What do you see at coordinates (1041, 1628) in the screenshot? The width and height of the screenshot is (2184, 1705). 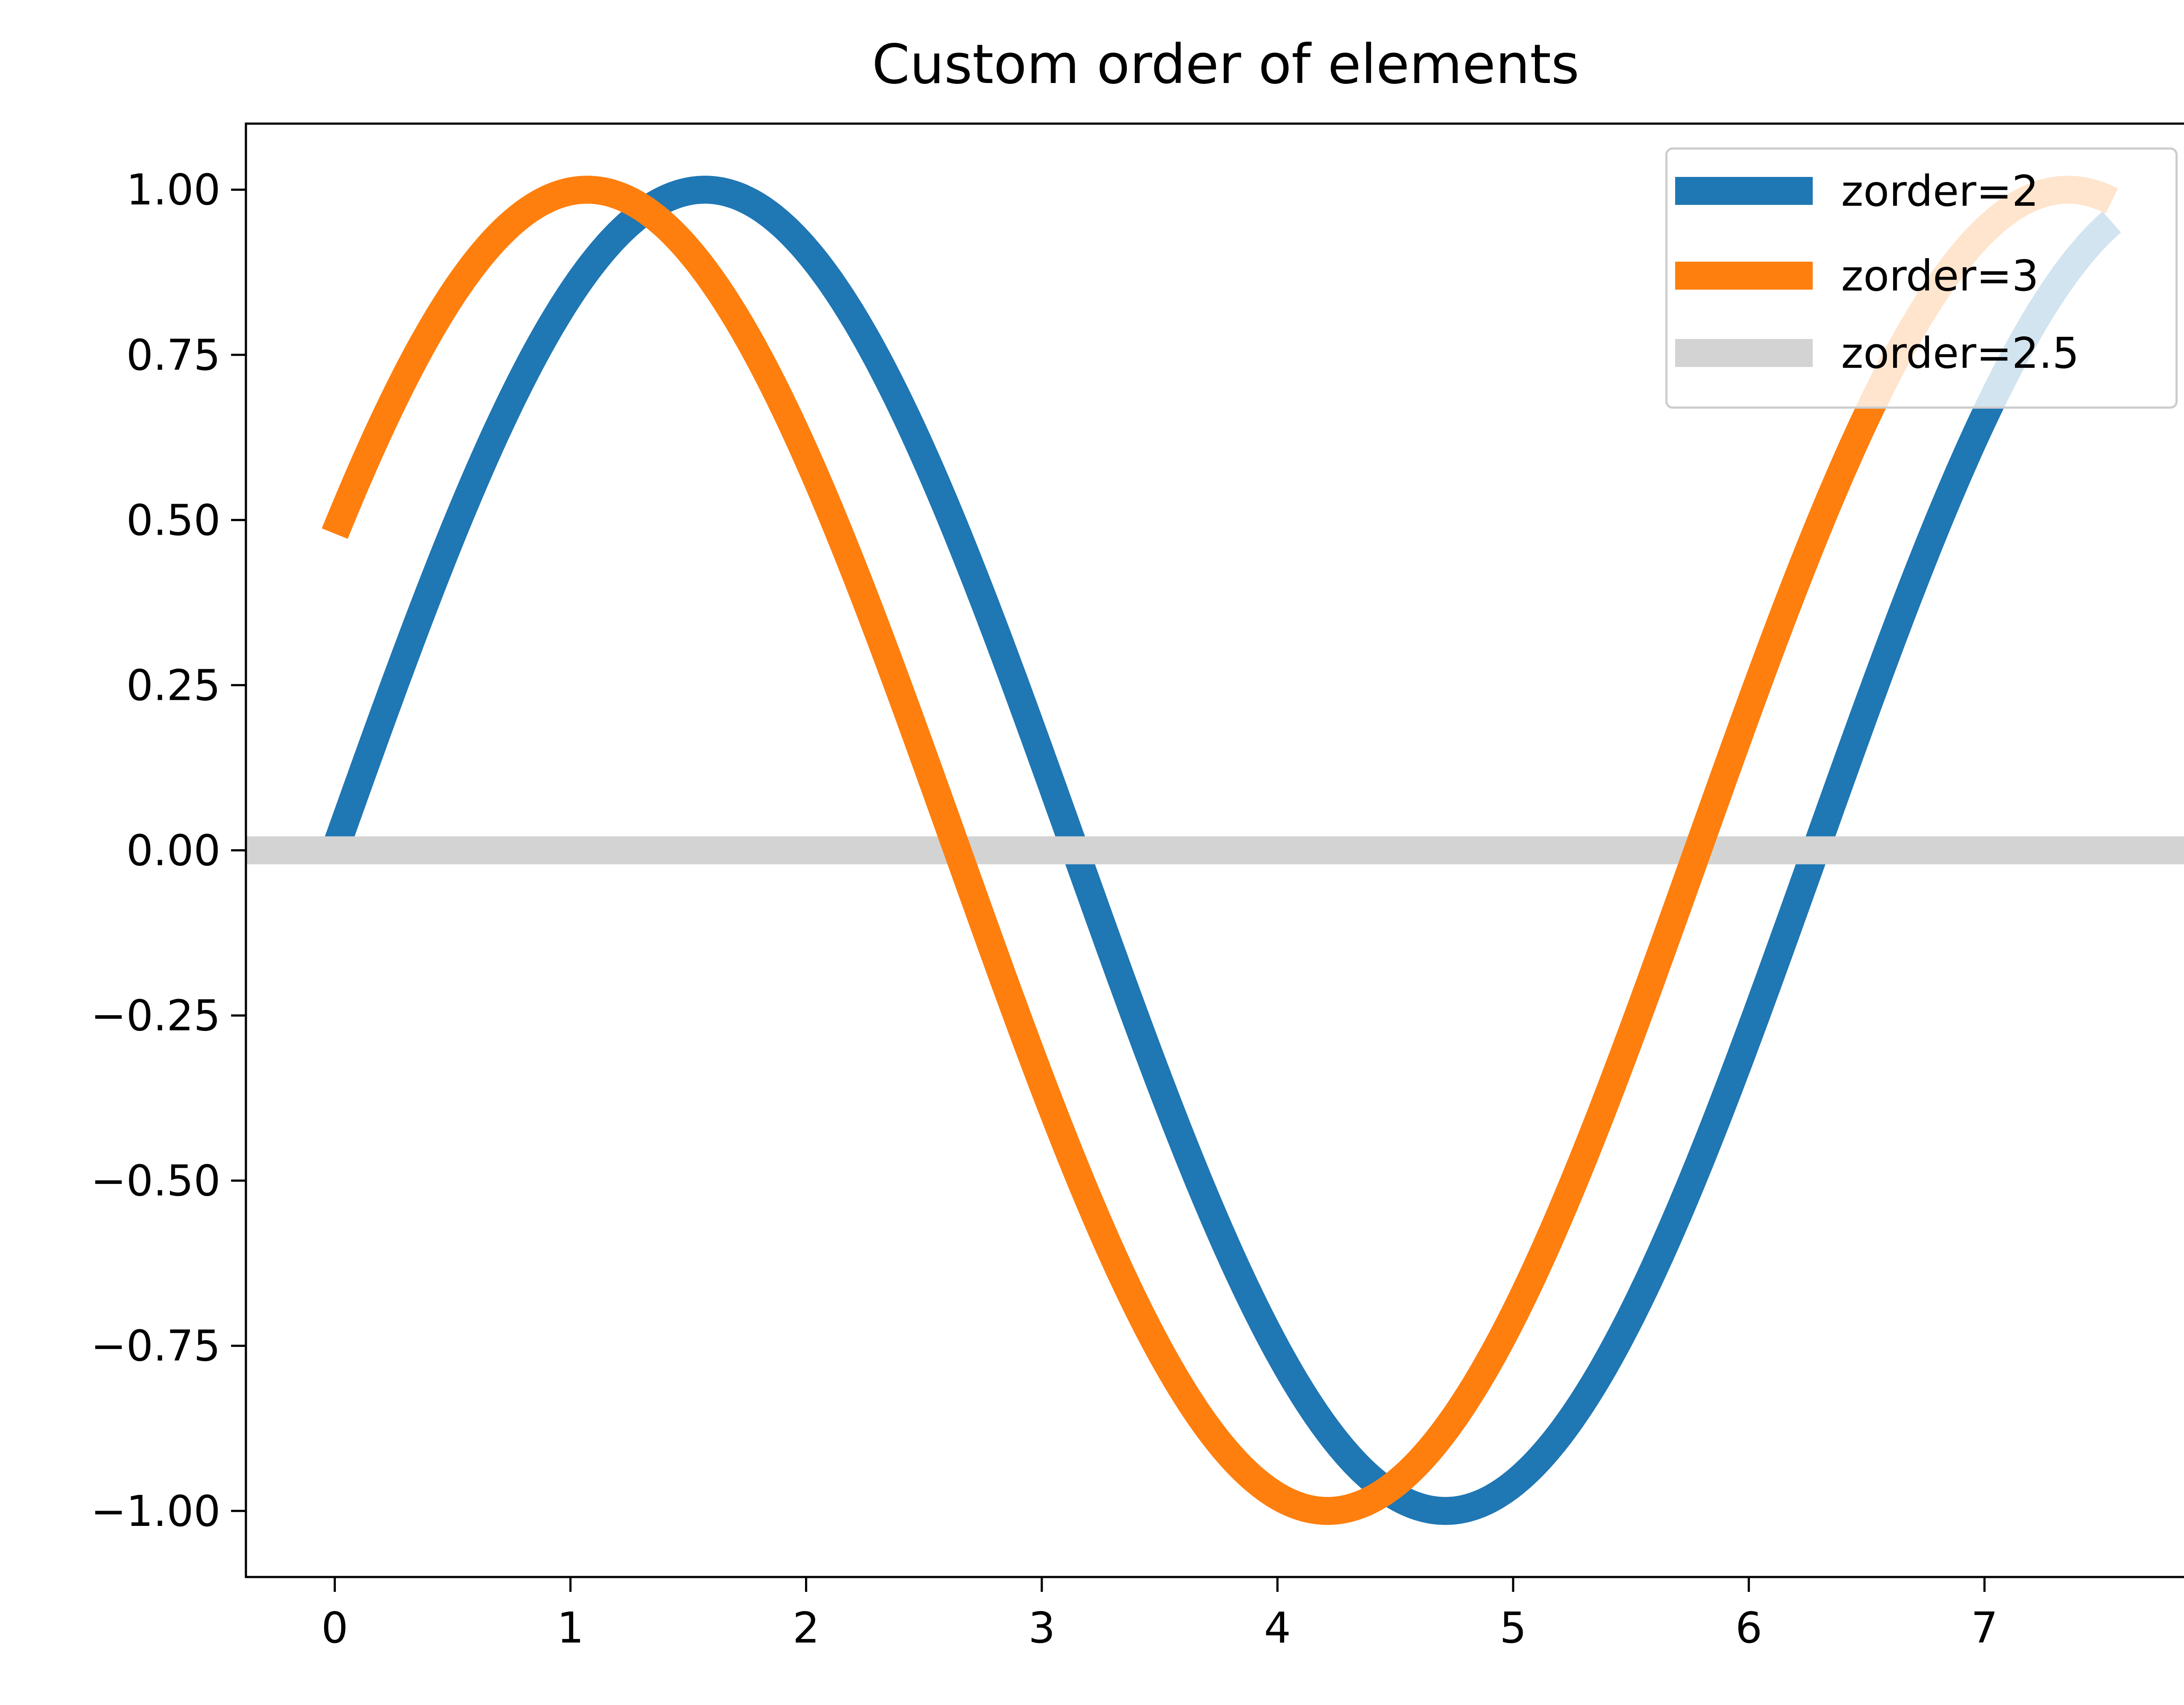 I see `x-tick-label: 3` at bounding box center [1041, 1628].